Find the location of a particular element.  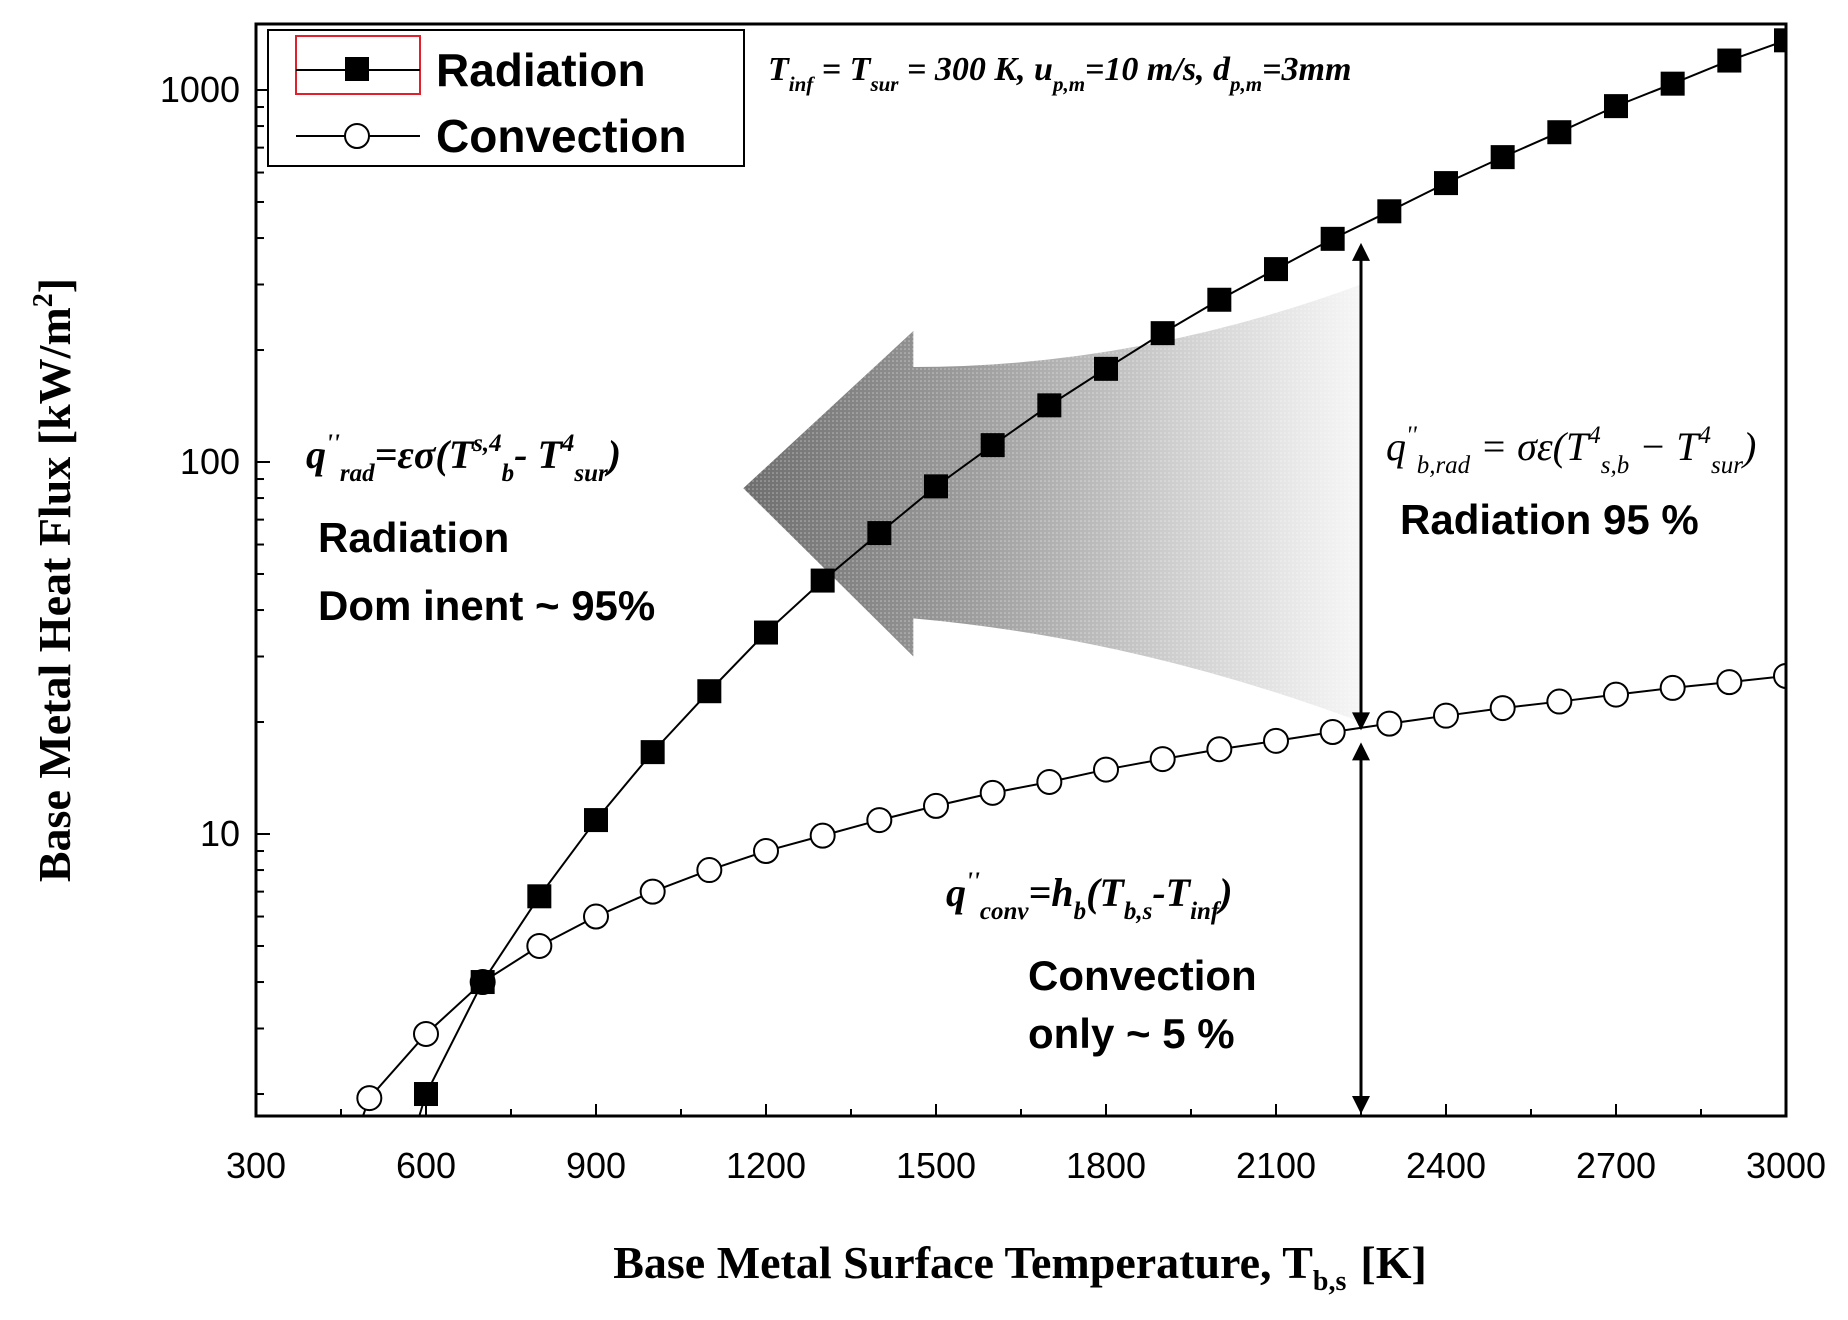

dominance-arrow is located at coordinates (1052, 503).